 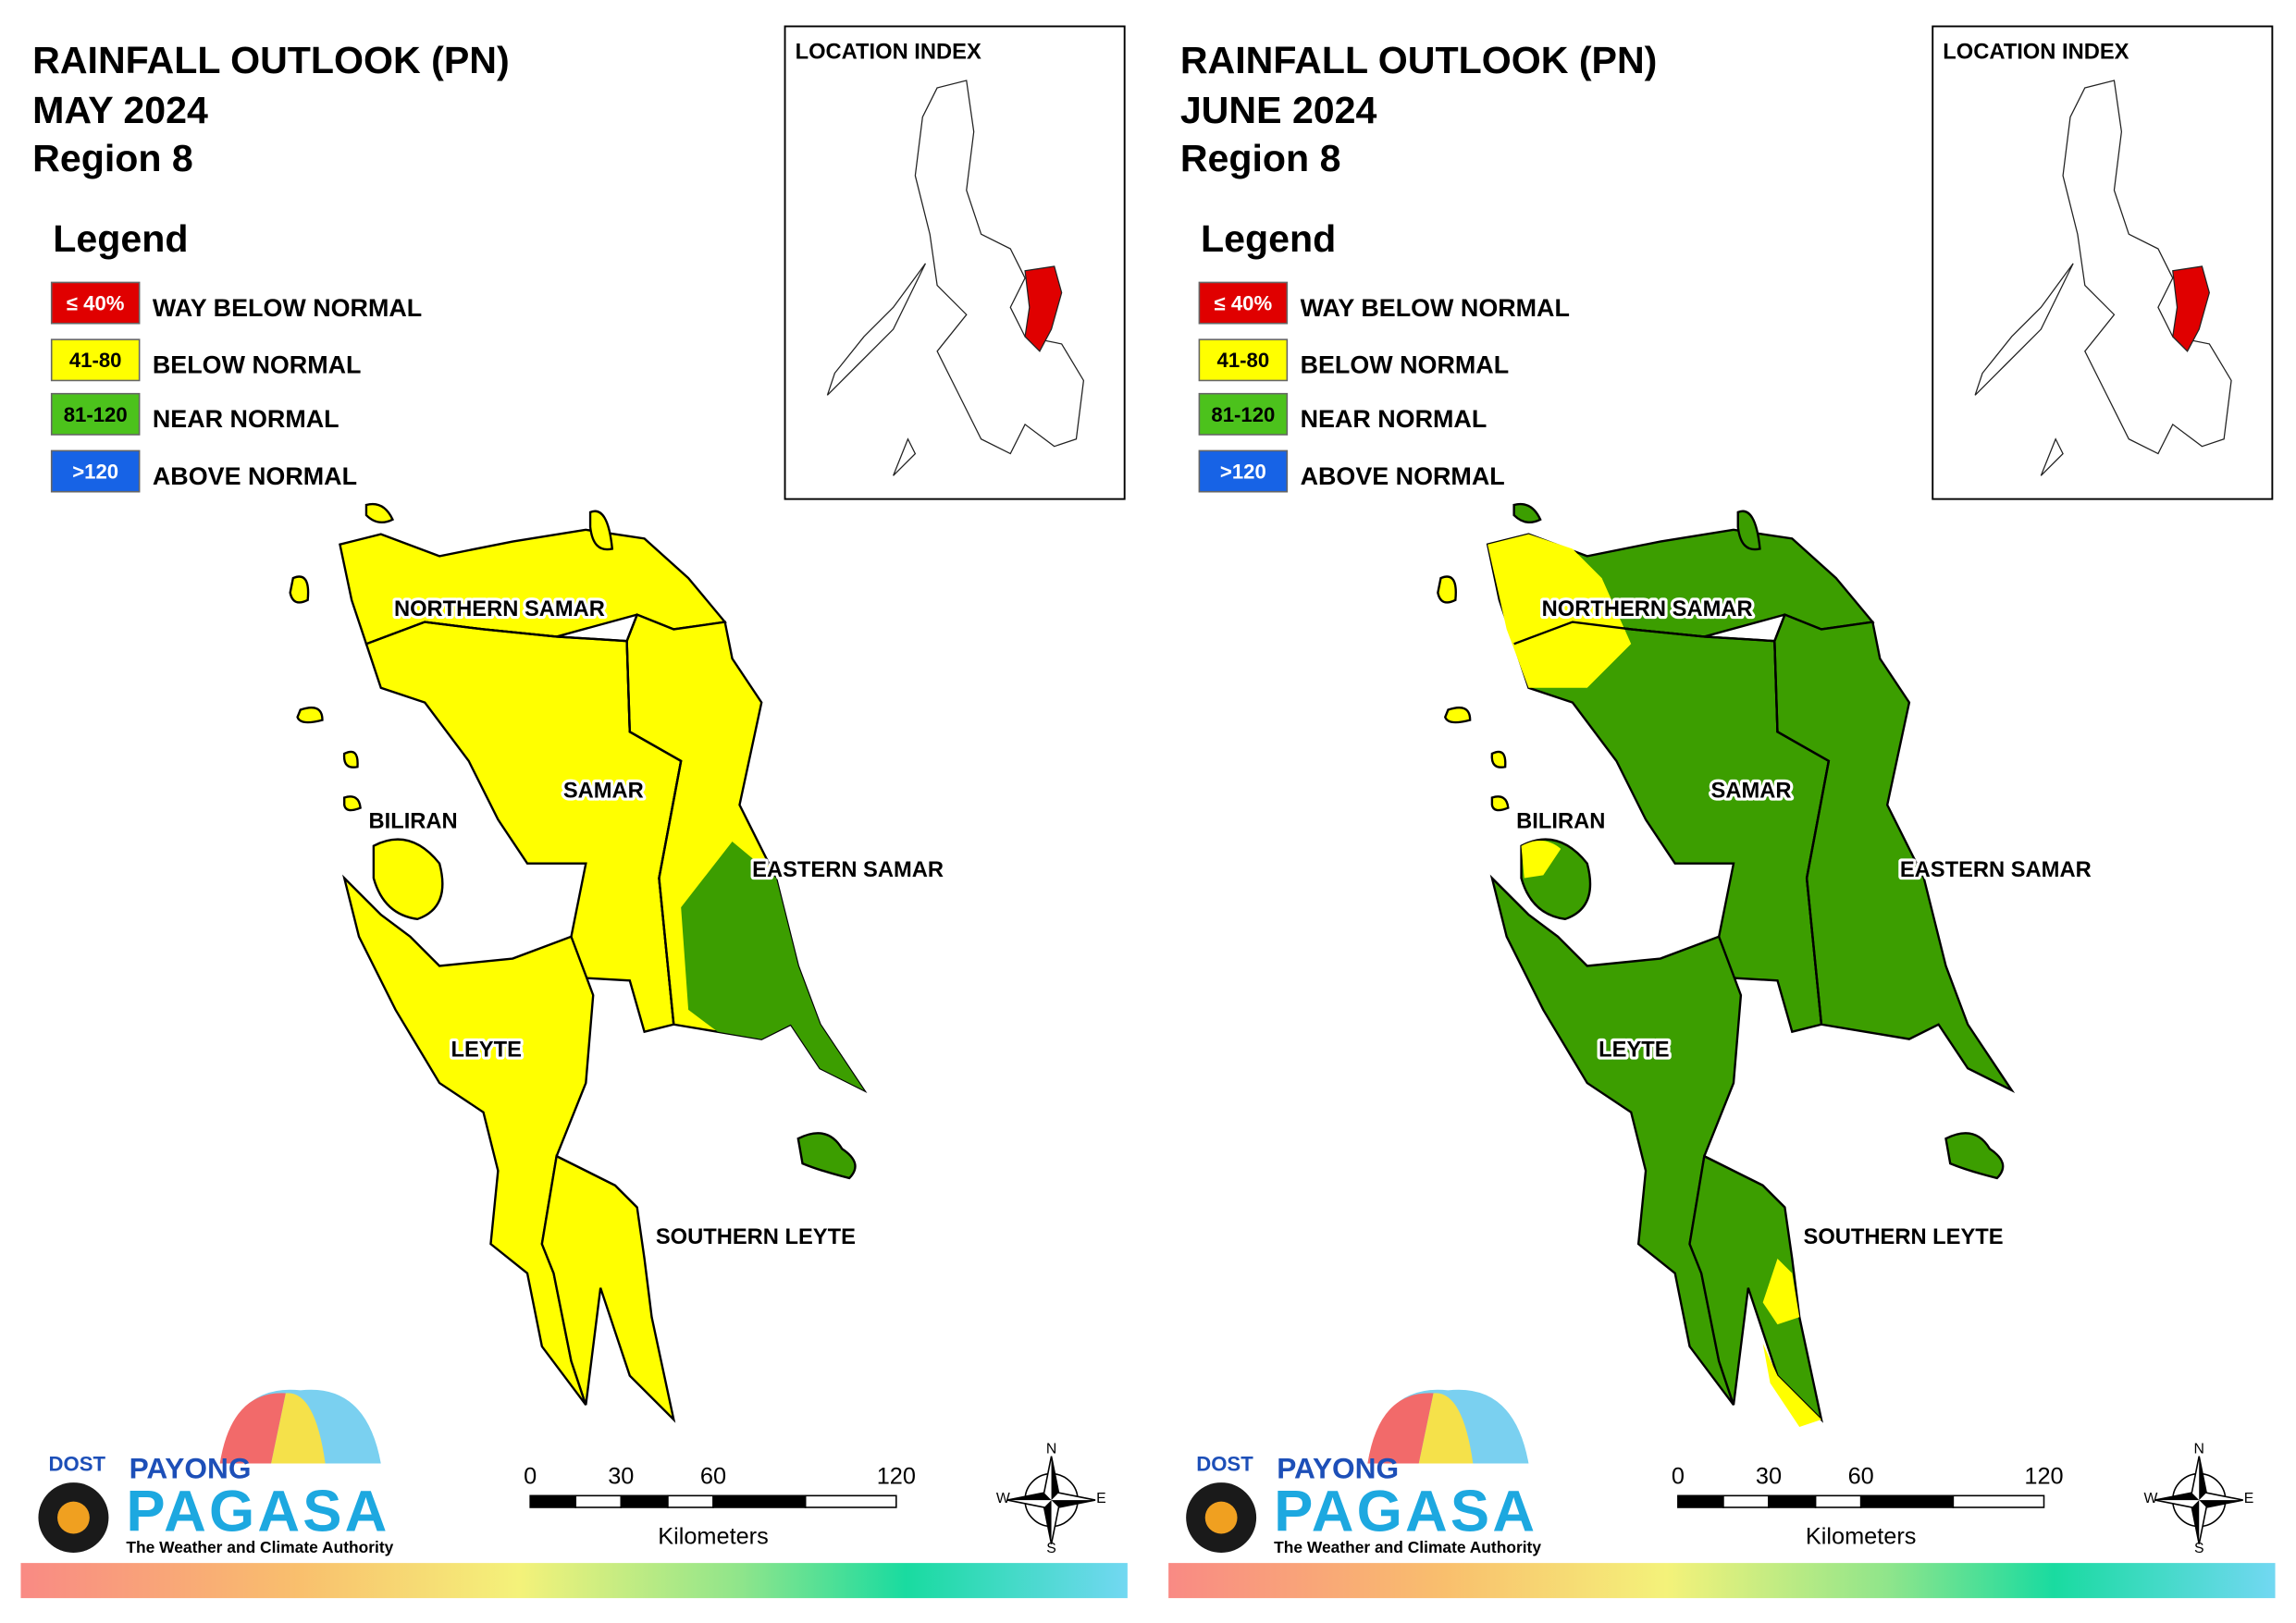 What do you see at coordinates (1446, 1428) in the screenshot?
I see `logo-umbrella-yellow` at bounding box center [1446, 1428].